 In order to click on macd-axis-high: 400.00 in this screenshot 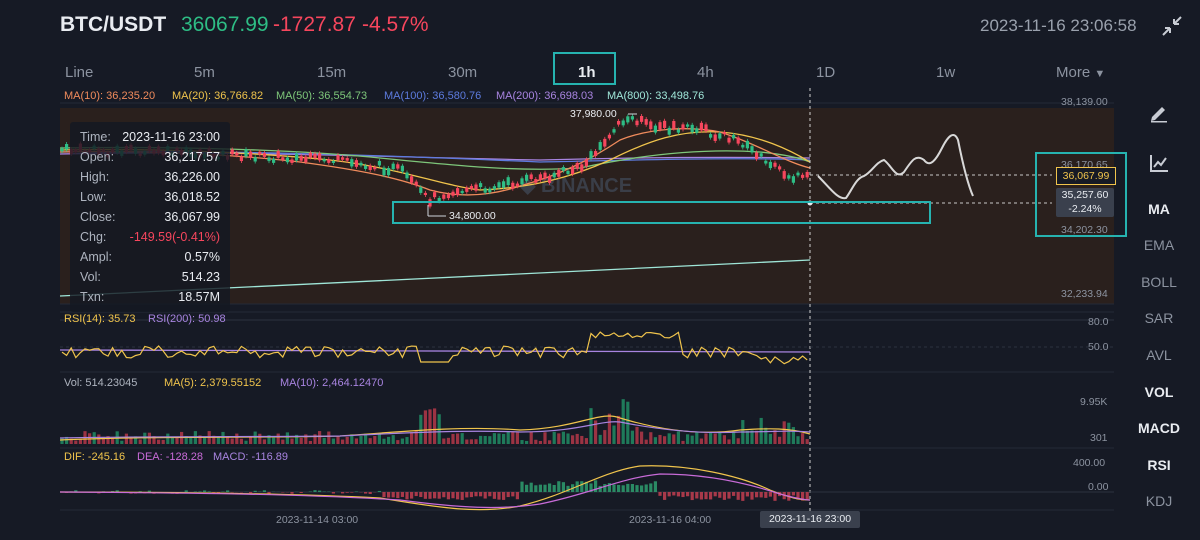, I will do `click(1089, 463)`.